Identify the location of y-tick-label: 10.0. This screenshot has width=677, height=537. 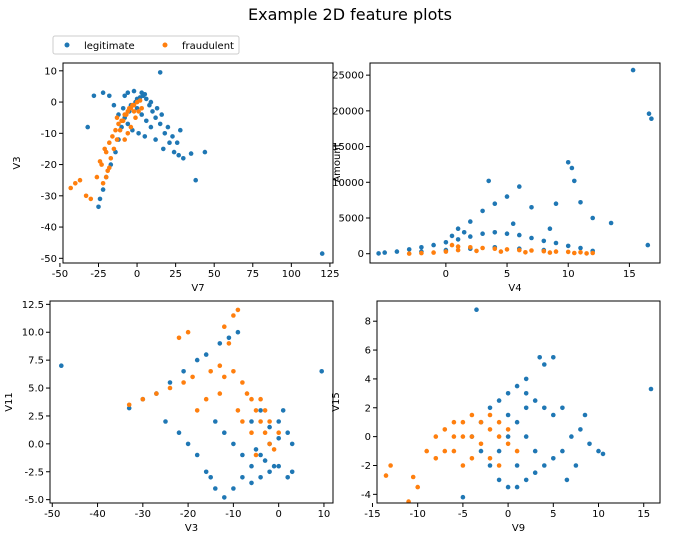
(33, 333).